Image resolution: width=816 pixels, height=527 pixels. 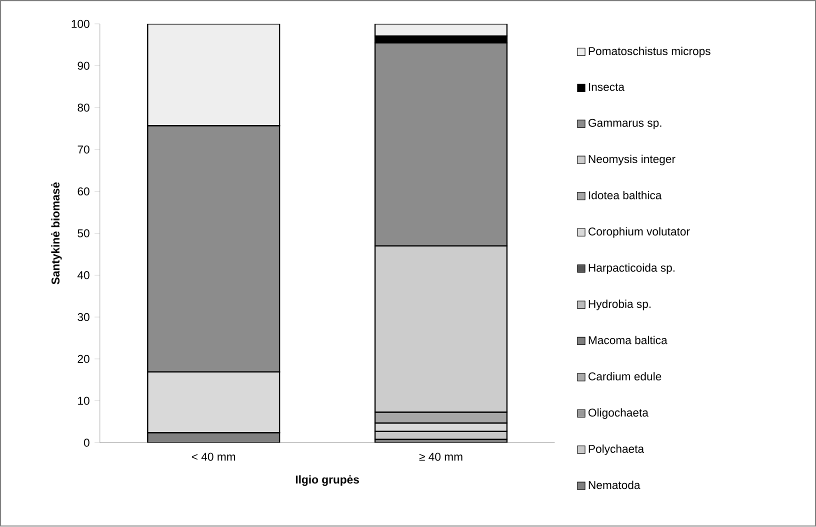 What do you see at coordinates (619, 305) in the screenshot?
I see `legend-label: Hydrobia sp.` at bounding box center [619, 305].